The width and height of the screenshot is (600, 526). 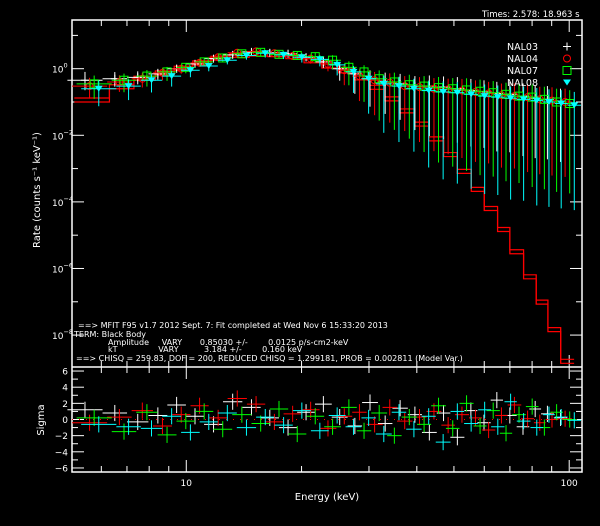 What do you see at coordinates (327, 497) in the screenshot?
I see `x-axis-label: Energy (keV)` at bounding box center [327, 497].